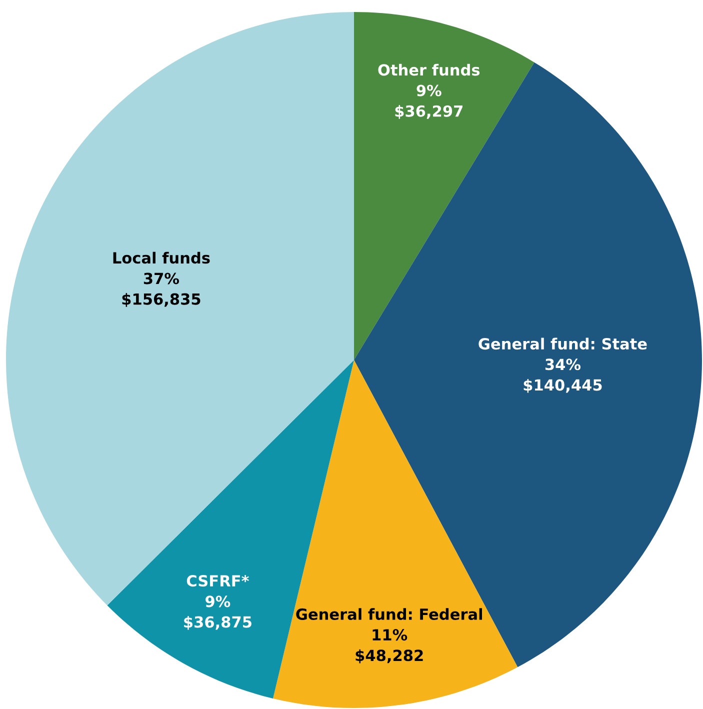  What do you see at coordinates (217, 581) in the screenshot?
I see `slice-label: CSFRF*` at bounding box center [217, 581].